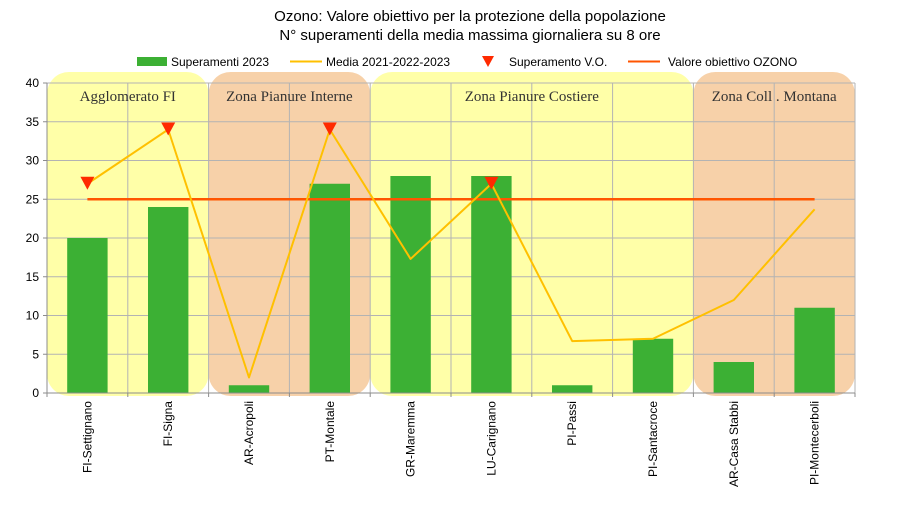  Describe the element at coordinates (249, 433) in the screenshot. I see `x-tick-label: AR-Acropoli` at that location.